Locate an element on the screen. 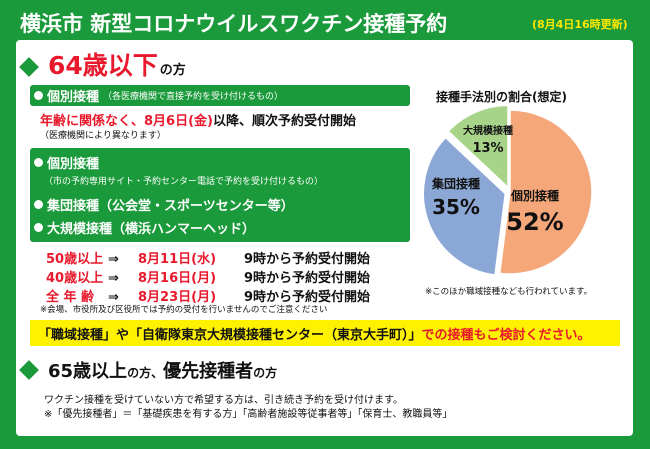 The height and width of the screenshot is (449, 650). schedule-date: 8月23日(月) is located at coordinates (177, 297).